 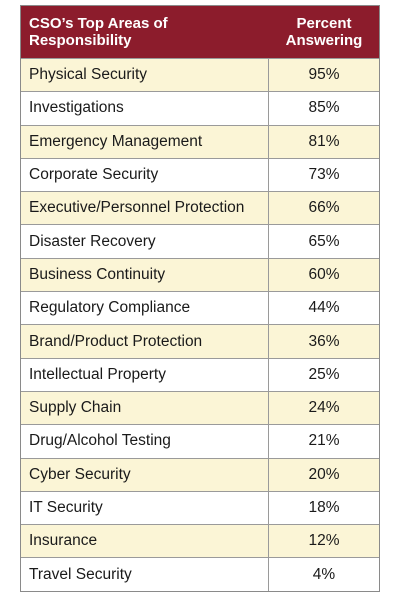 What do you see at coordinates (324, 108) in the screenshot?
I see `percent-cell: 85%` at bounding box center [324, 108].